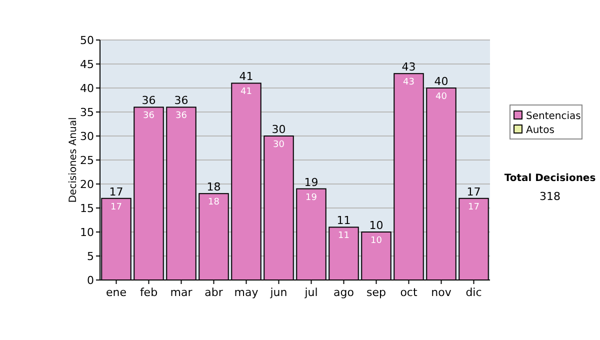 This screenshot has height=340, width=600. Describe the element at coordinates (87, 112) in the screenshot. I see `y-tick-label: 35` at that location.